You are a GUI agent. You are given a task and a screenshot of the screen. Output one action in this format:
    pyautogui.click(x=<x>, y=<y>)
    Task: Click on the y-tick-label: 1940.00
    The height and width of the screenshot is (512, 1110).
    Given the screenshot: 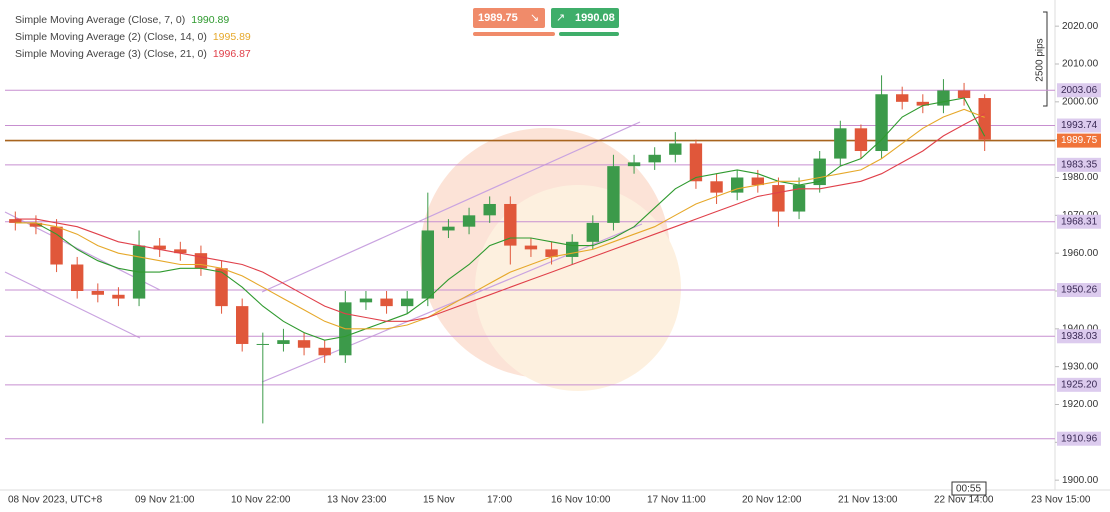 What is the action you would take?
    pyautogui.click(x=1080, y=328)
    